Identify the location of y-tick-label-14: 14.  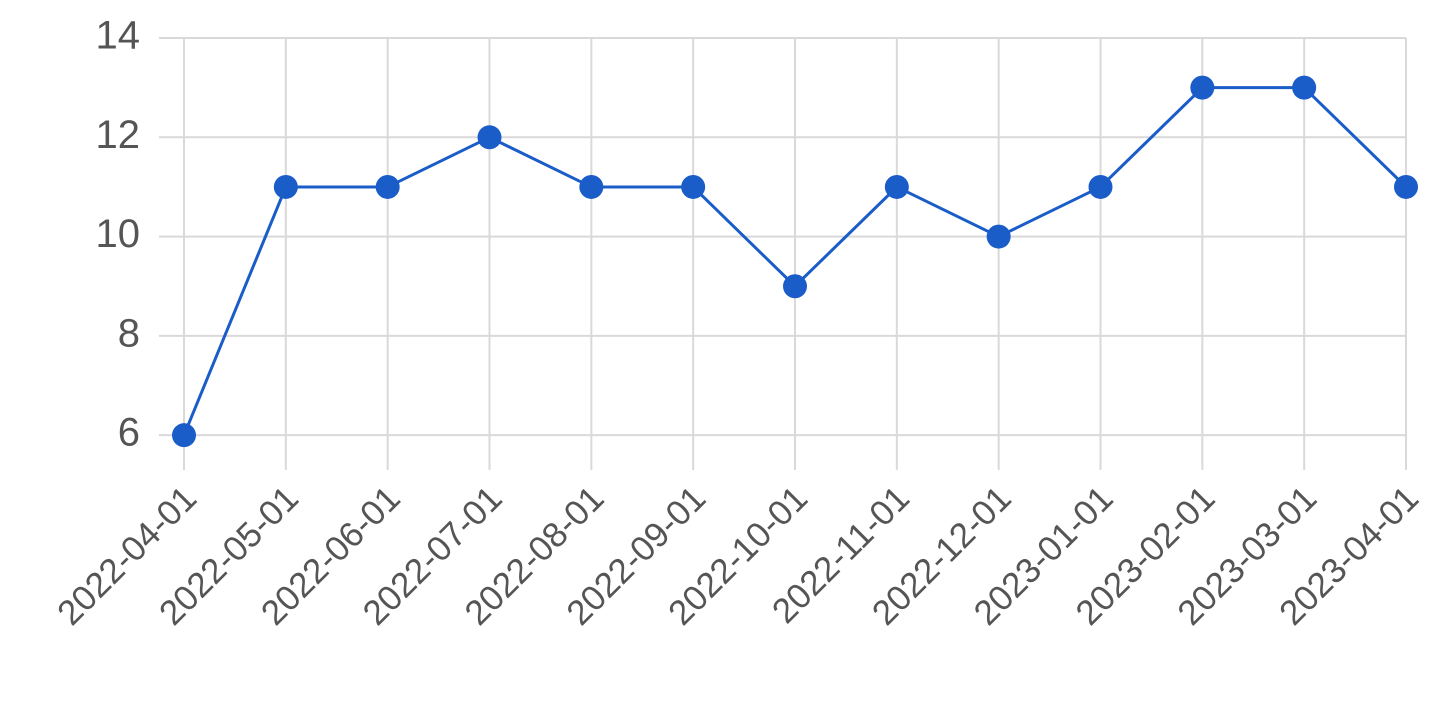
(118, 36).